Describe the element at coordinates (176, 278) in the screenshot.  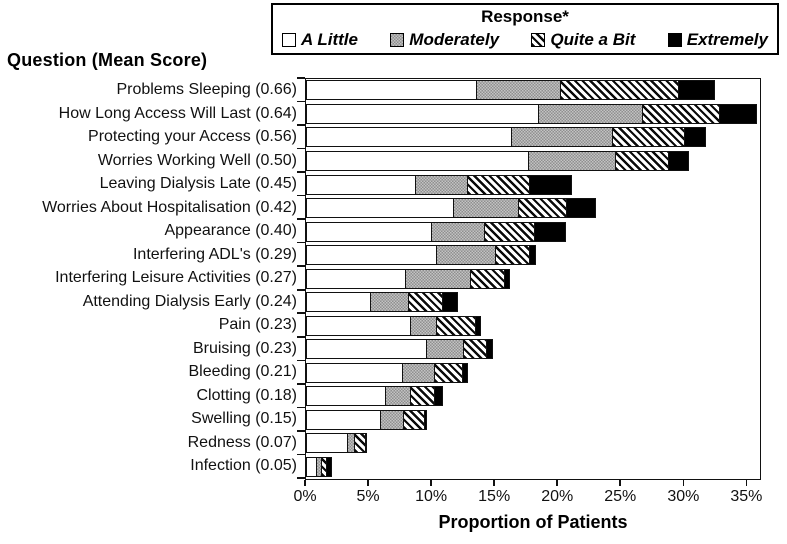
I see `category-label: Interfering Leisure Activities (0.27)` at that location.